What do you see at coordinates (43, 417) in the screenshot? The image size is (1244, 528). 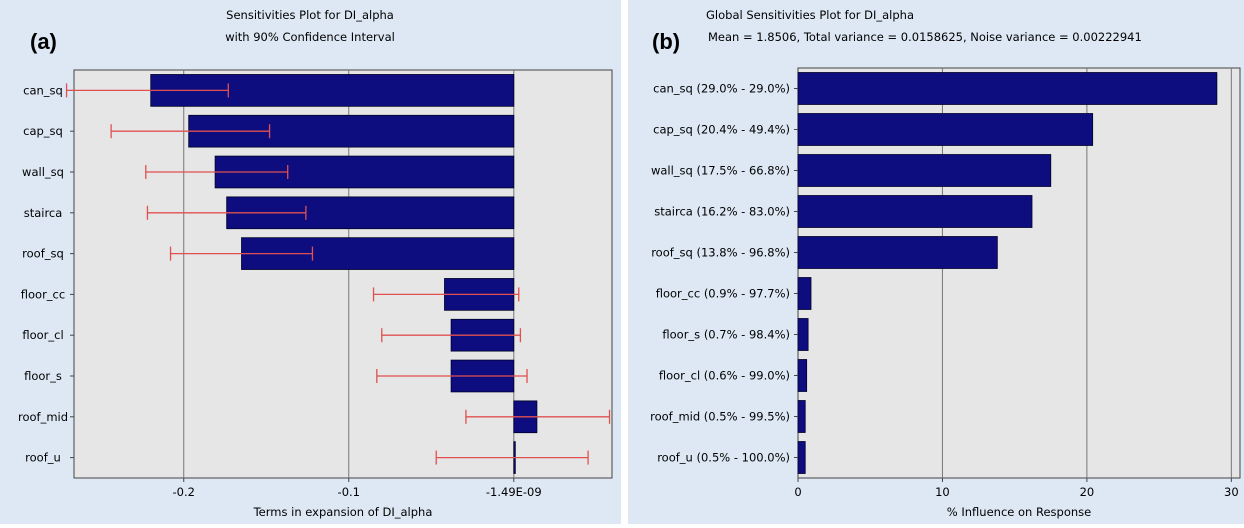 I see `category-label: roof_mid` at bounding box center [43, 417].